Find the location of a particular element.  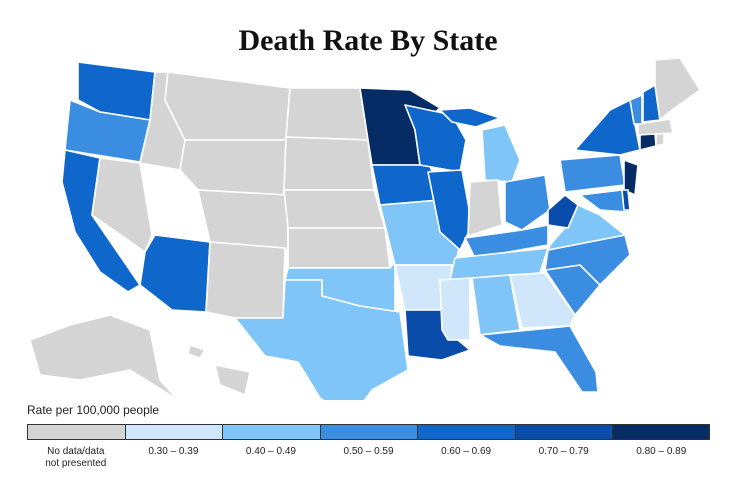

legend-label: 0.30 – 0.39 is located at coordinates (173, 451).